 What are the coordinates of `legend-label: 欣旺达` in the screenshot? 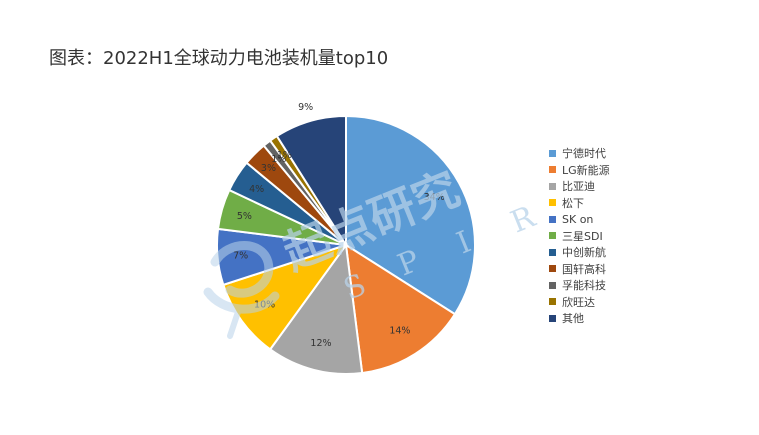 It's located at (578, 302).